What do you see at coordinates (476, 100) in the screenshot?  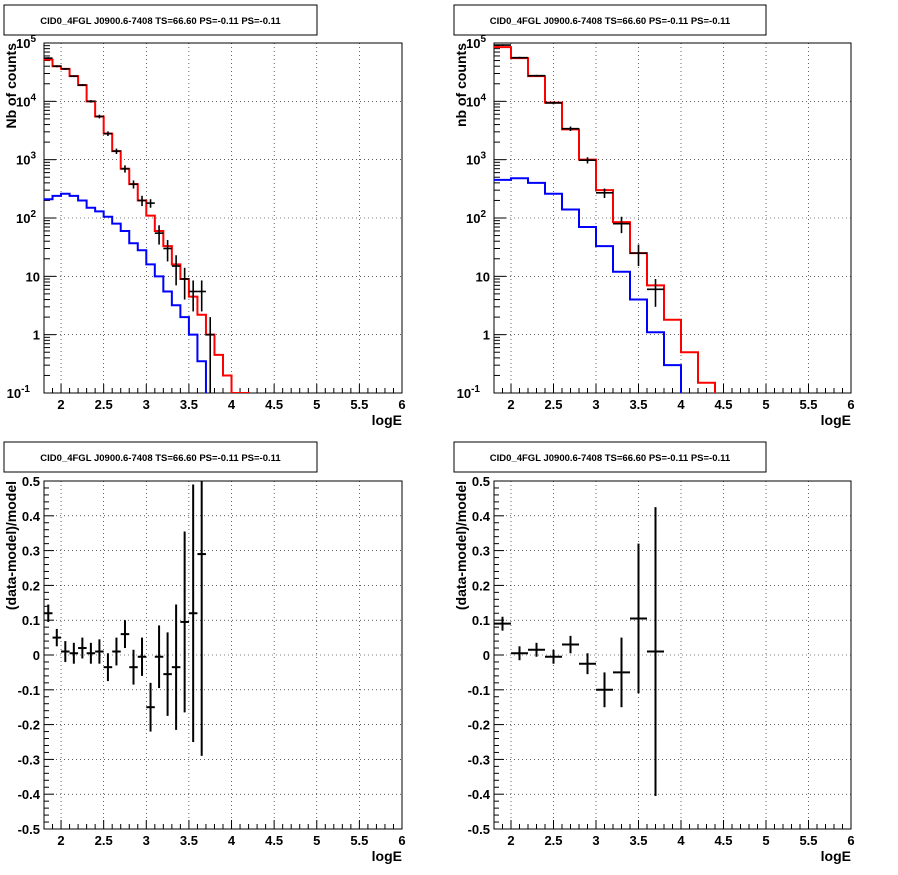 I see `y-tick-label: 10⁴` at bounding box center [476, 100].